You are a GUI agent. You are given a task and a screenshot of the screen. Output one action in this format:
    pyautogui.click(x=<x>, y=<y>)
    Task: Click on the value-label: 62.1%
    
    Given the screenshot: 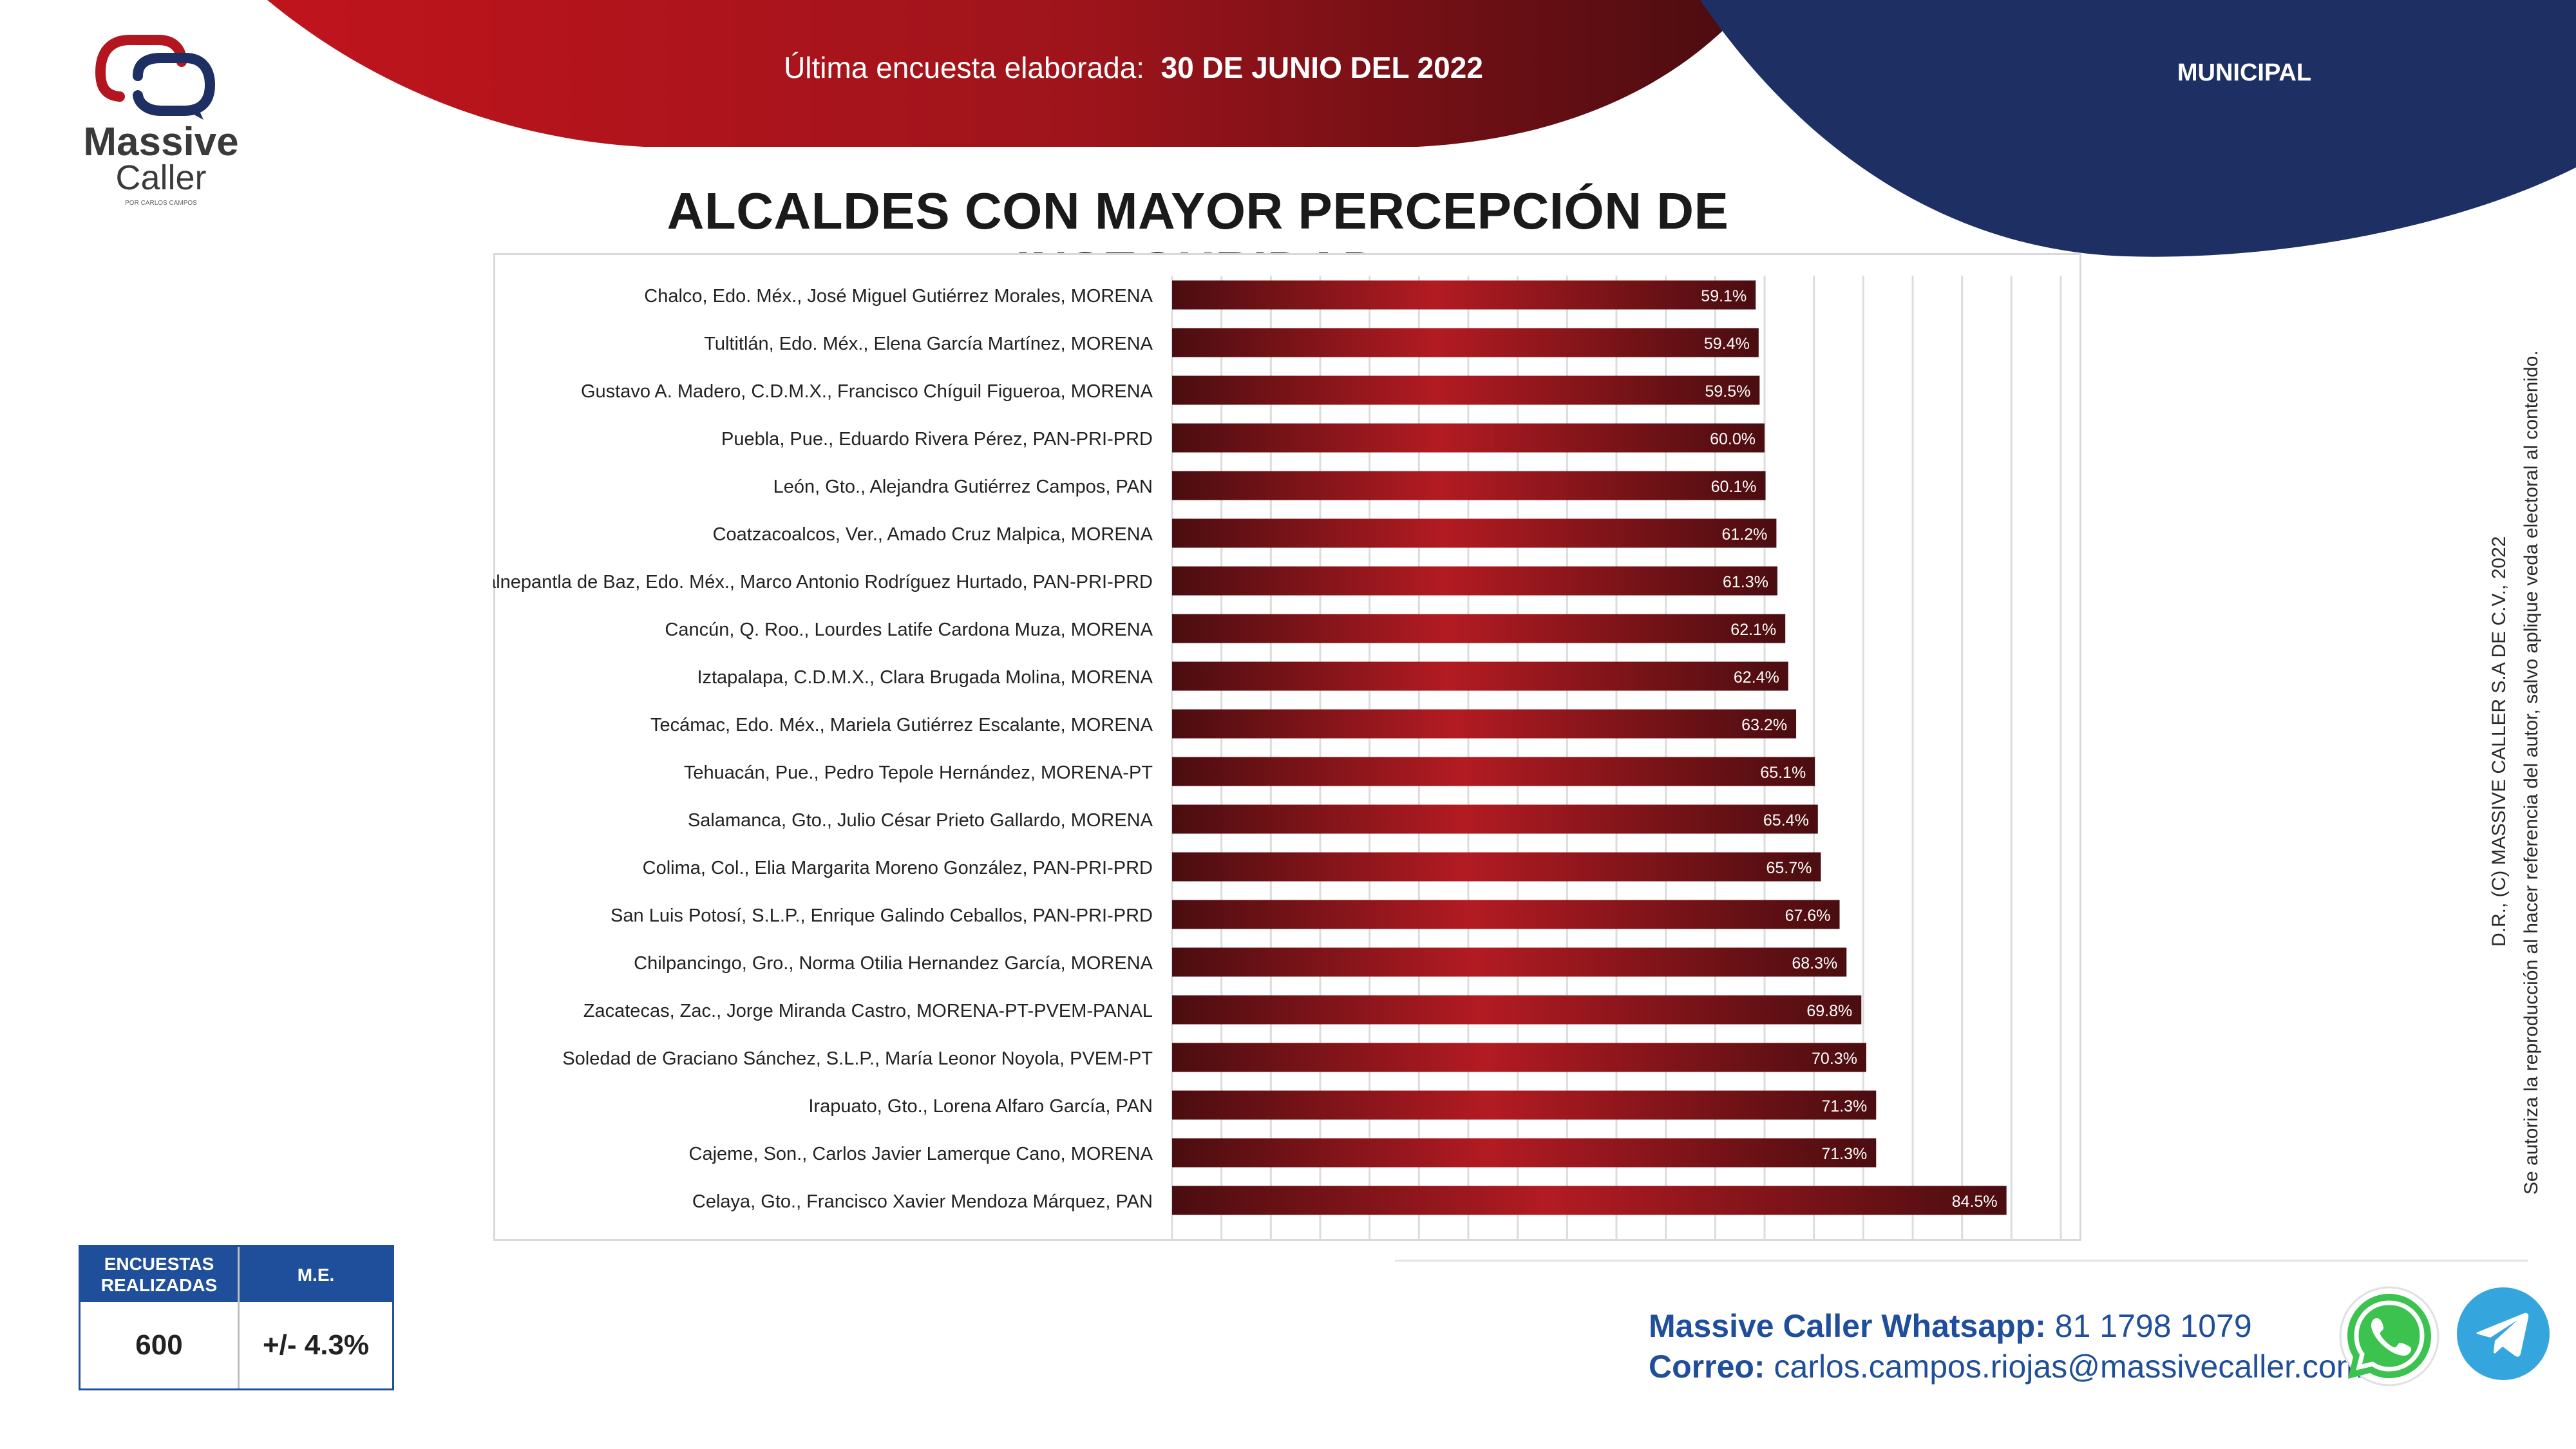 What is the action you would take?
    pyautogui.click(x=1753, y=630)
    